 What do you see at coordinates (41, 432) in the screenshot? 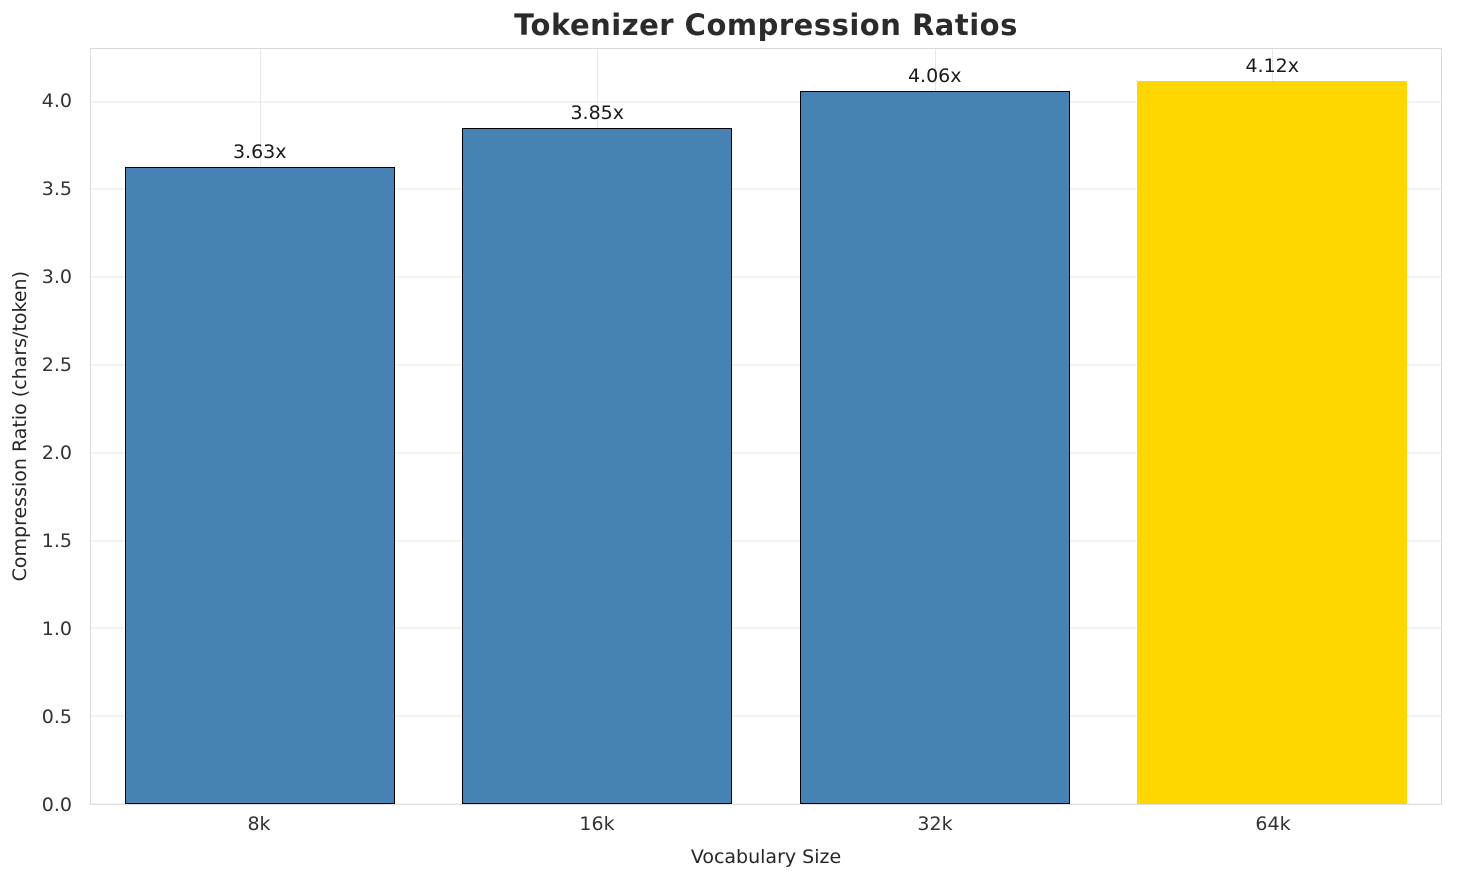
I see `y-tick-labels: 0.0 0.5 1.0 1.5 2.0 2.5 3.0 3.5 4.0` at bounding box center [41, 432].